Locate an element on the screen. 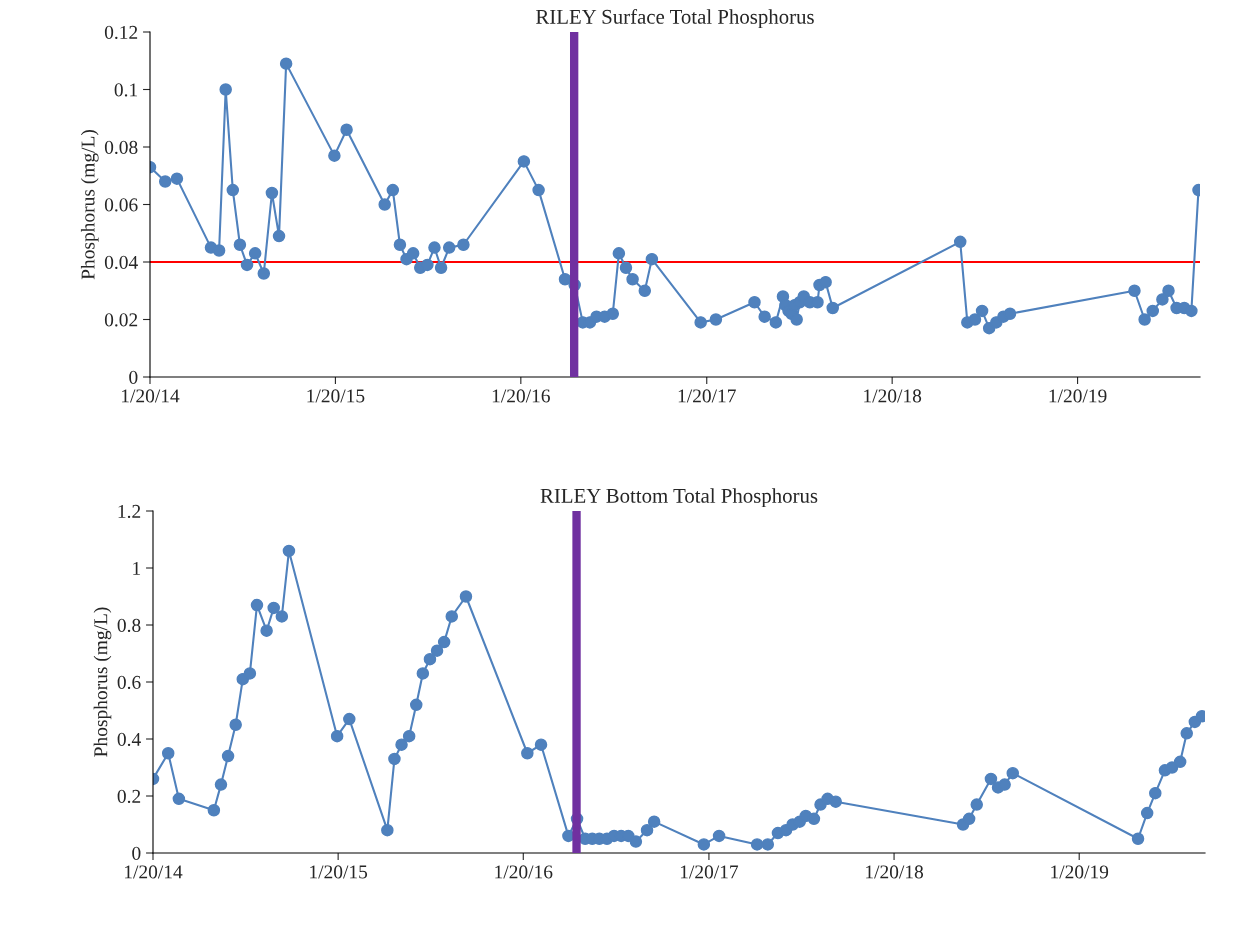 The width and height of the screenshot is (1248, 935). y-tick-label: 0.8 is located at coordinates (129, 625).